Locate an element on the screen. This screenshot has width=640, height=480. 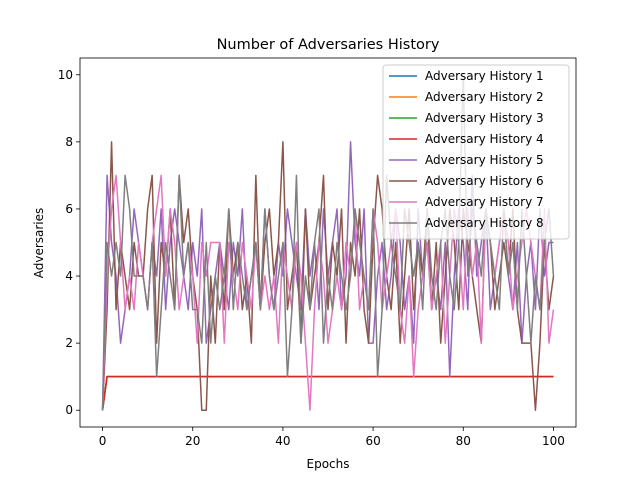
legend-label: Adversary History 1 is located at coordinates (484, 76).